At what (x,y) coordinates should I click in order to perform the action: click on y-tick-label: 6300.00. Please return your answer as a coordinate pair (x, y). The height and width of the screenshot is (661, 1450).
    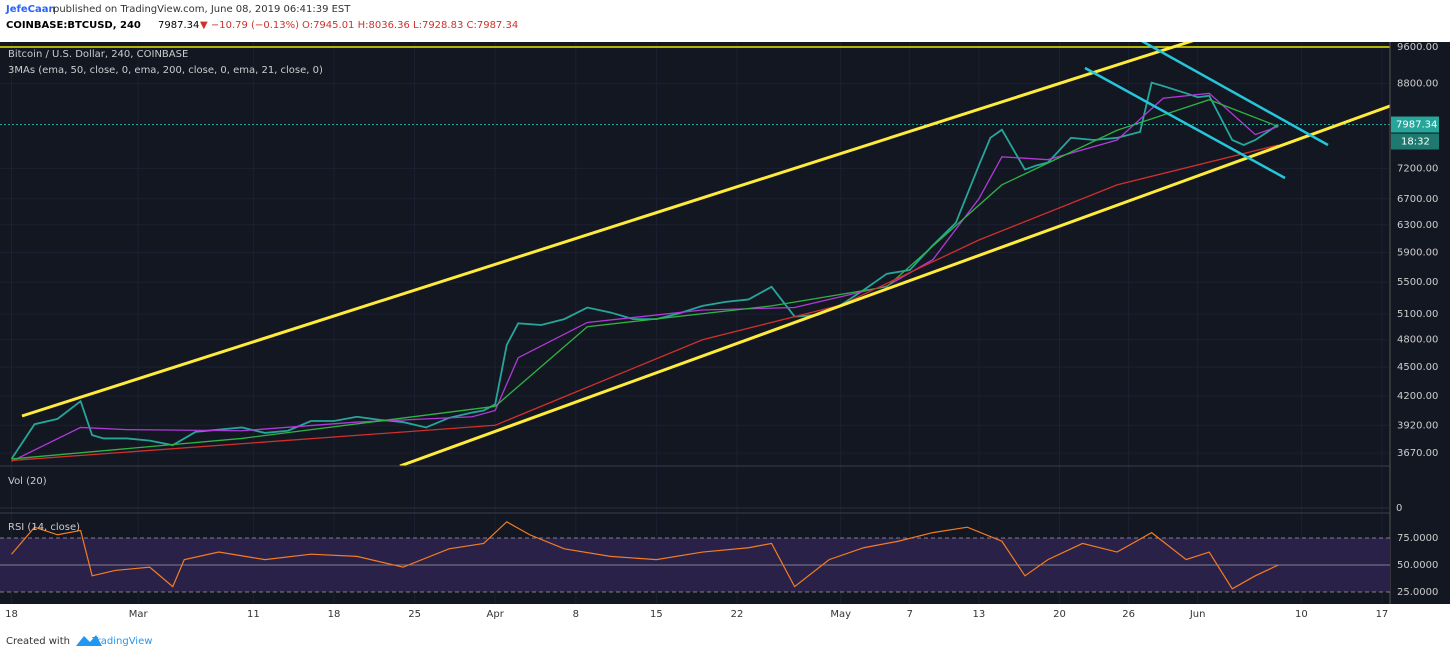
    Looking at the image, I should click on (1417, 225).